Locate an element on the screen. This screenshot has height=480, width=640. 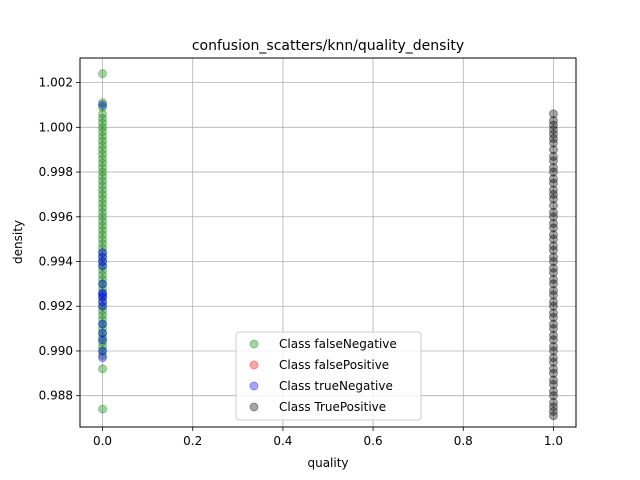
x-tick-label: 0.2 is located at coordinates (192, 441).